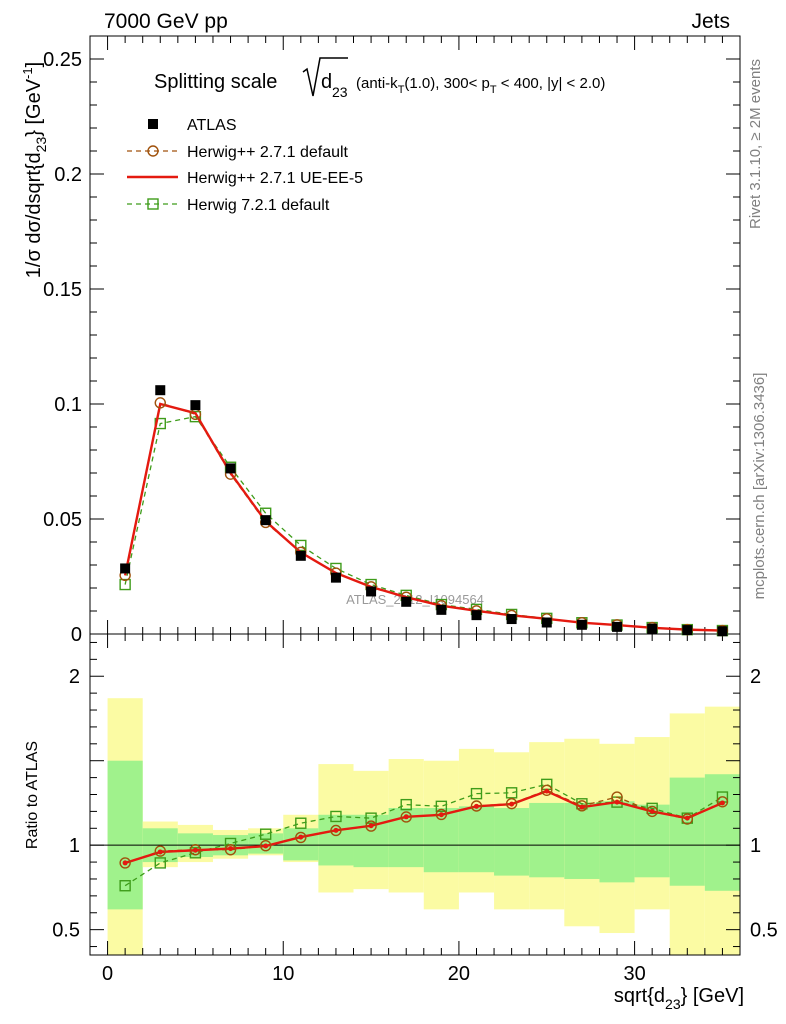 The width and height of the screenshot is (786, 1024). Describe the element at coordinates (283, 974) in the screenshot. I see `x-tick-label: 10` at that location.